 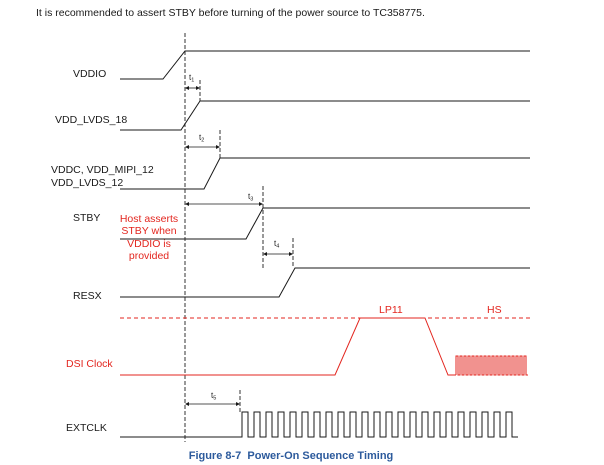 What do you see at coordinates (391, 310) in the screenshot?
I see `dsi-state-lp11: LP11` at bounding box center [391, 310].